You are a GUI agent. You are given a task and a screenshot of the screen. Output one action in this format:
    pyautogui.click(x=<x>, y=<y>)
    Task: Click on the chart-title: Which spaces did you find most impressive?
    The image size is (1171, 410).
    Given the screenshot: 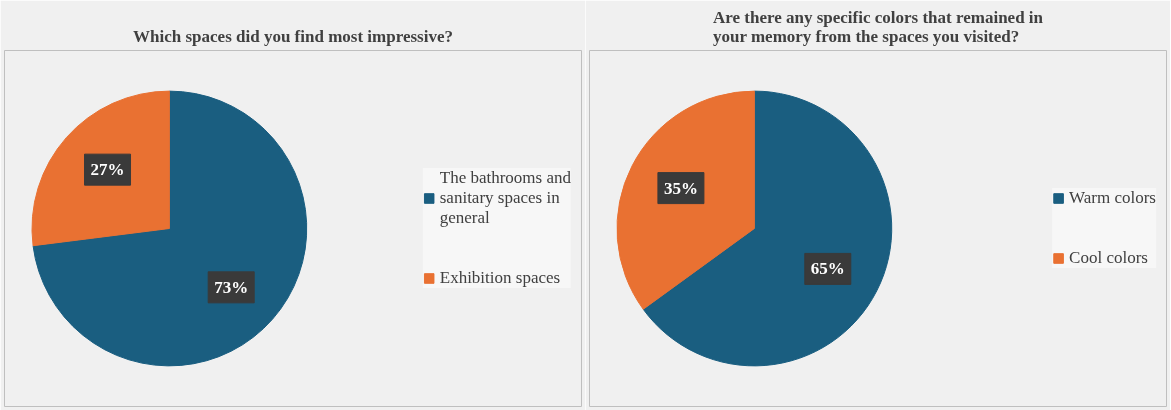 What is the action you would take?
    pyautogui.click(x=293, y=36)
    